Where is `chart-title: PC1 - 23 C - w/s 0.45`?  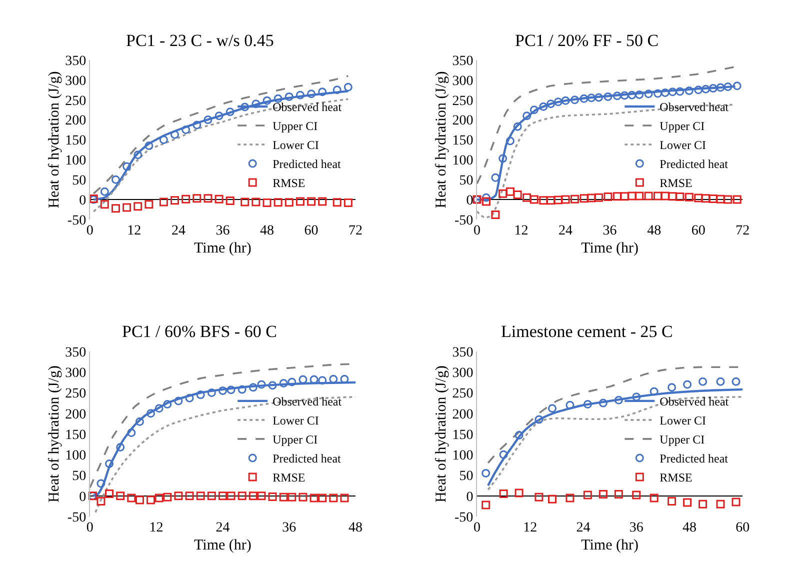
chart-title: PC1 - 23 C - w/s 0.45 is located at coordinates (200, 40).